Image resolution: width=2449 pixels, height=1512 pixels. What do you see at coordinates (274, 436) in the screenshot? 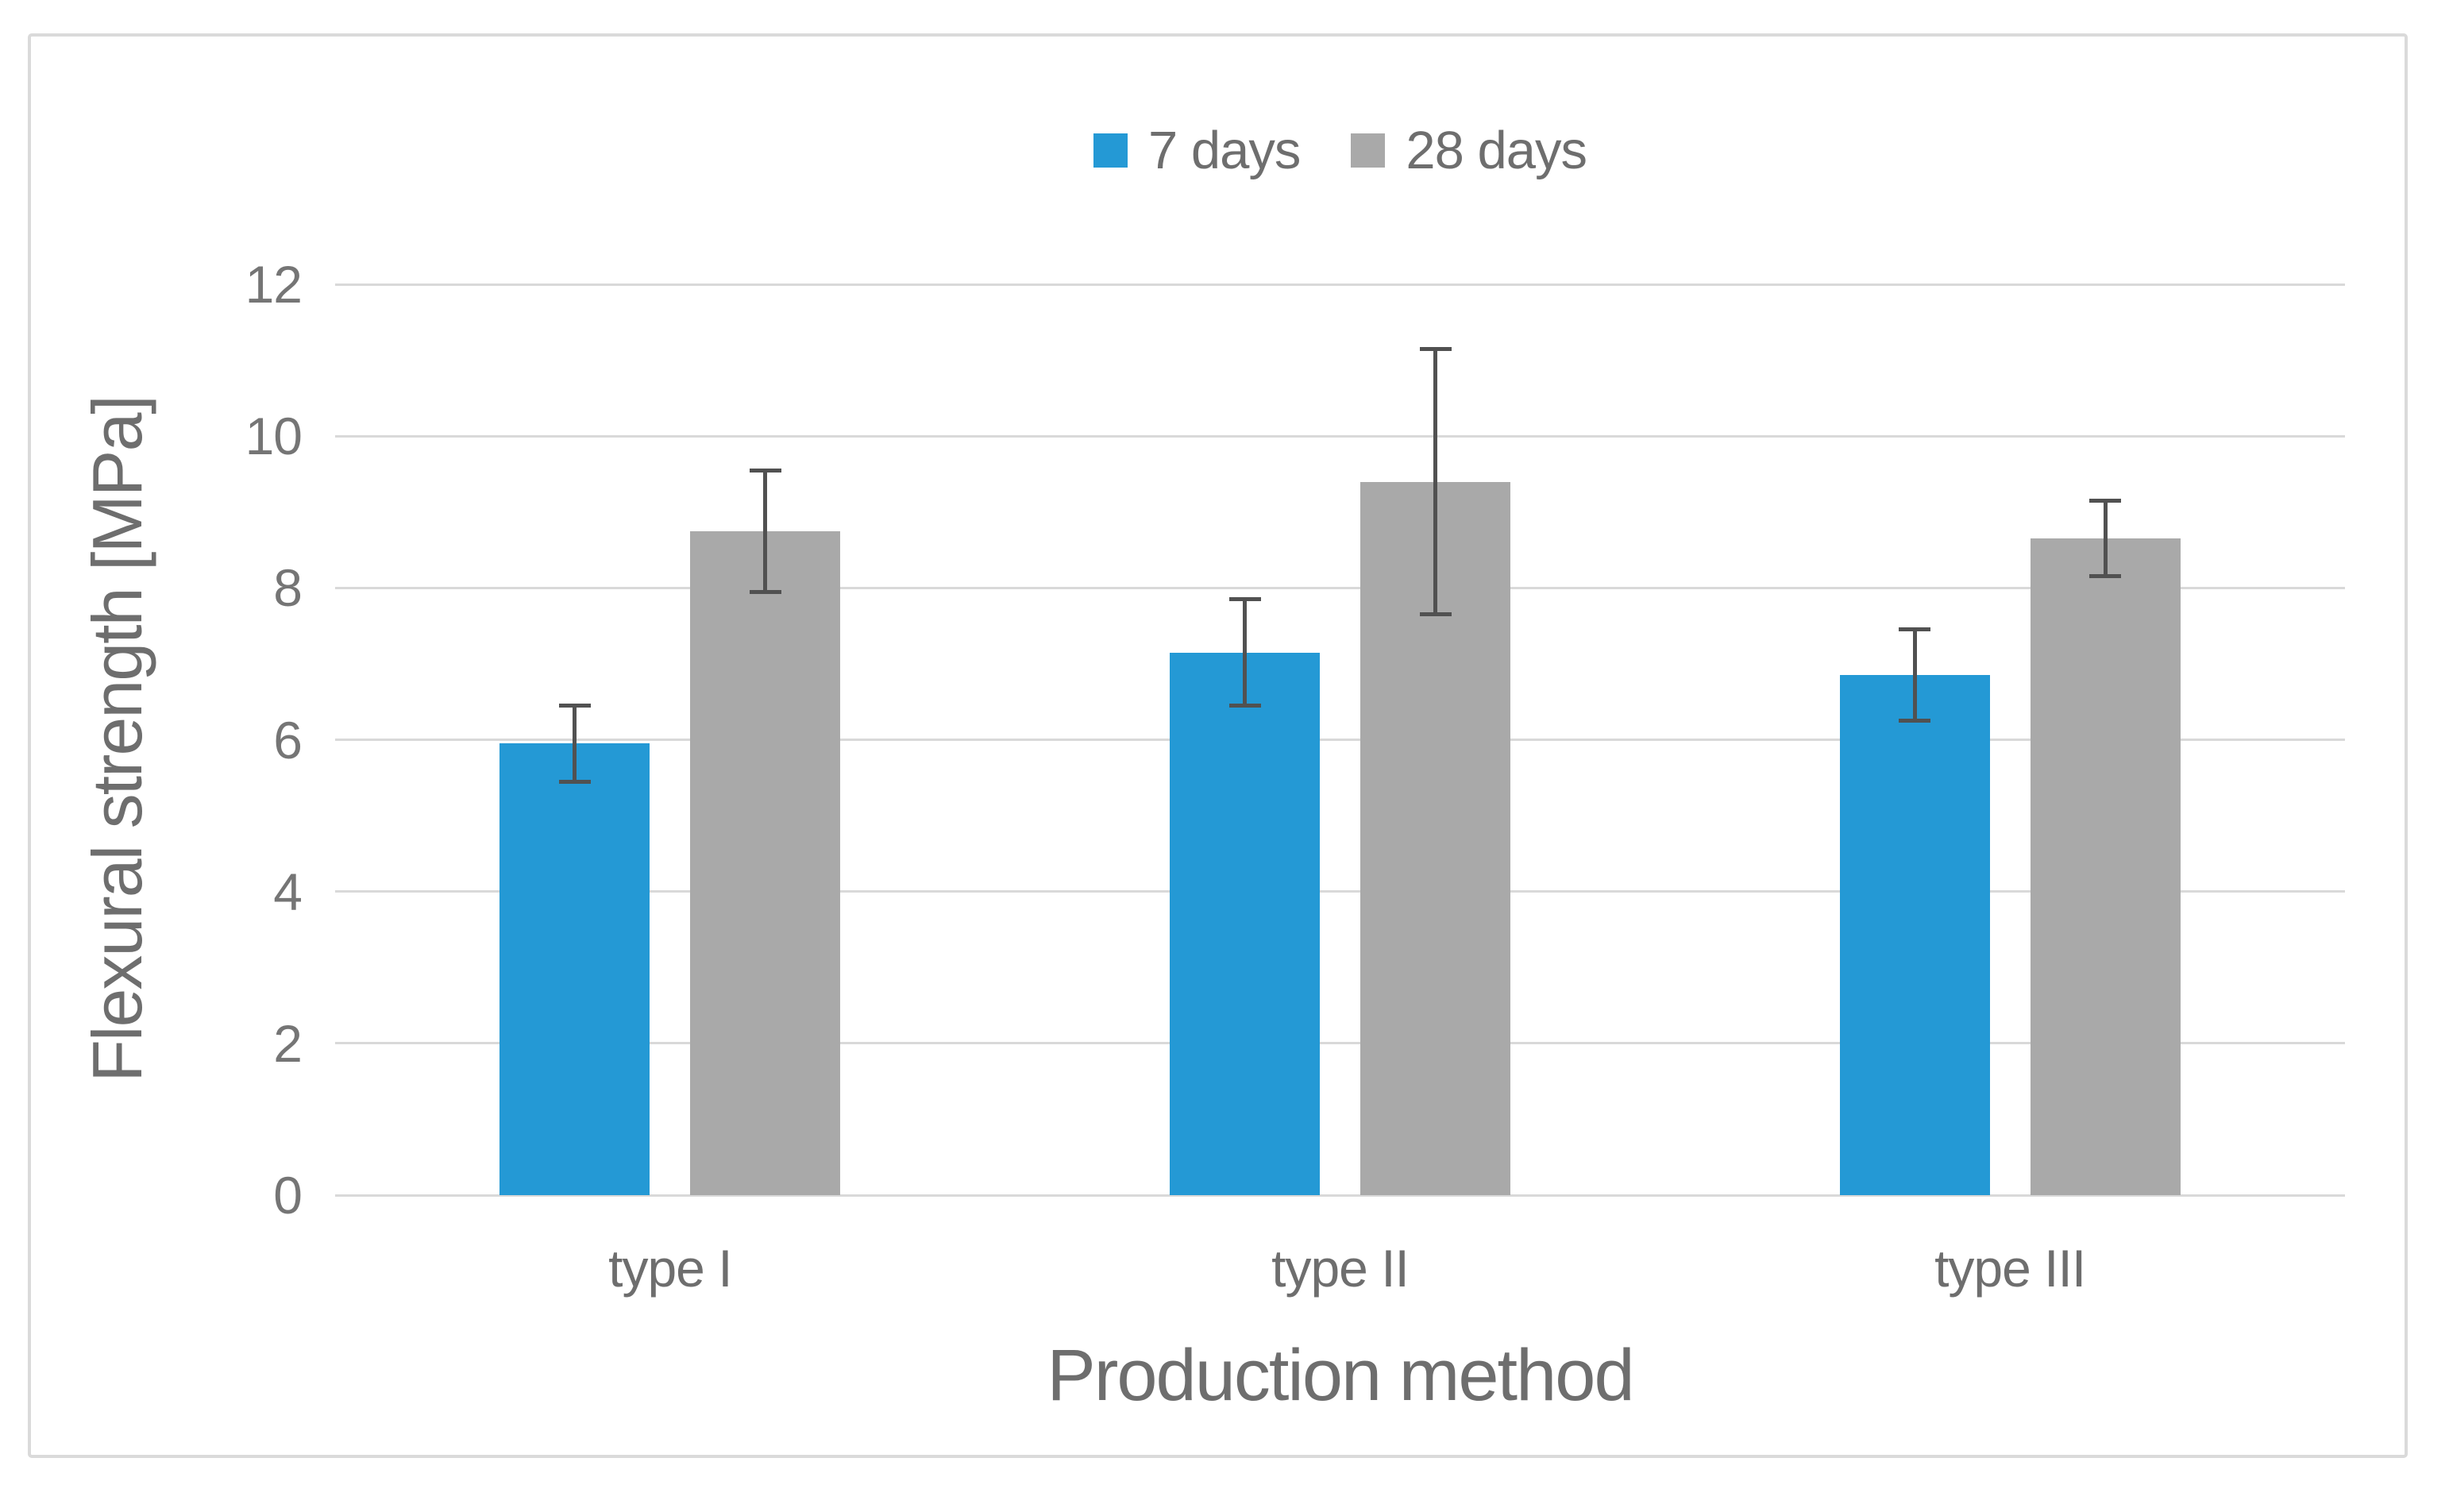
I see `y-tick-label: 10` at bounding box center [274, 436].